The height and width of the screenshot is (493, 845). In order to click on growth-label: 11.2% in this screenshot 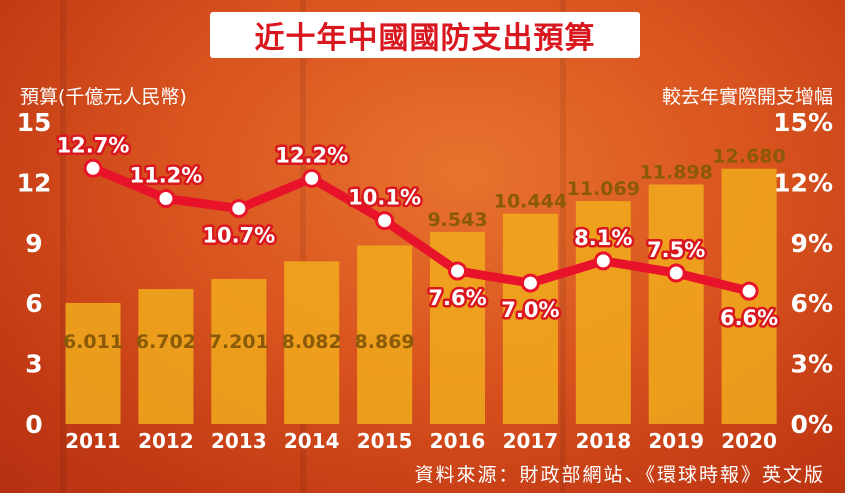, I will do `click(165, 176)`.